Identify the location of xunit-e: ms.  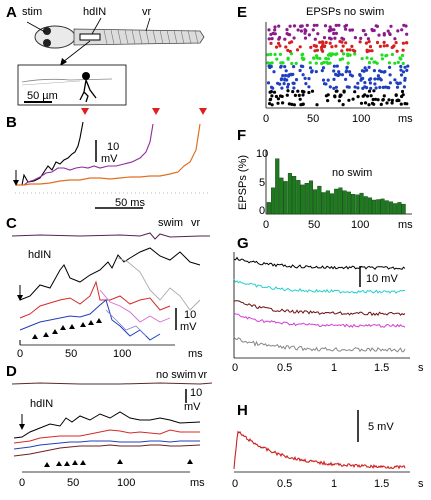
(405, 119).